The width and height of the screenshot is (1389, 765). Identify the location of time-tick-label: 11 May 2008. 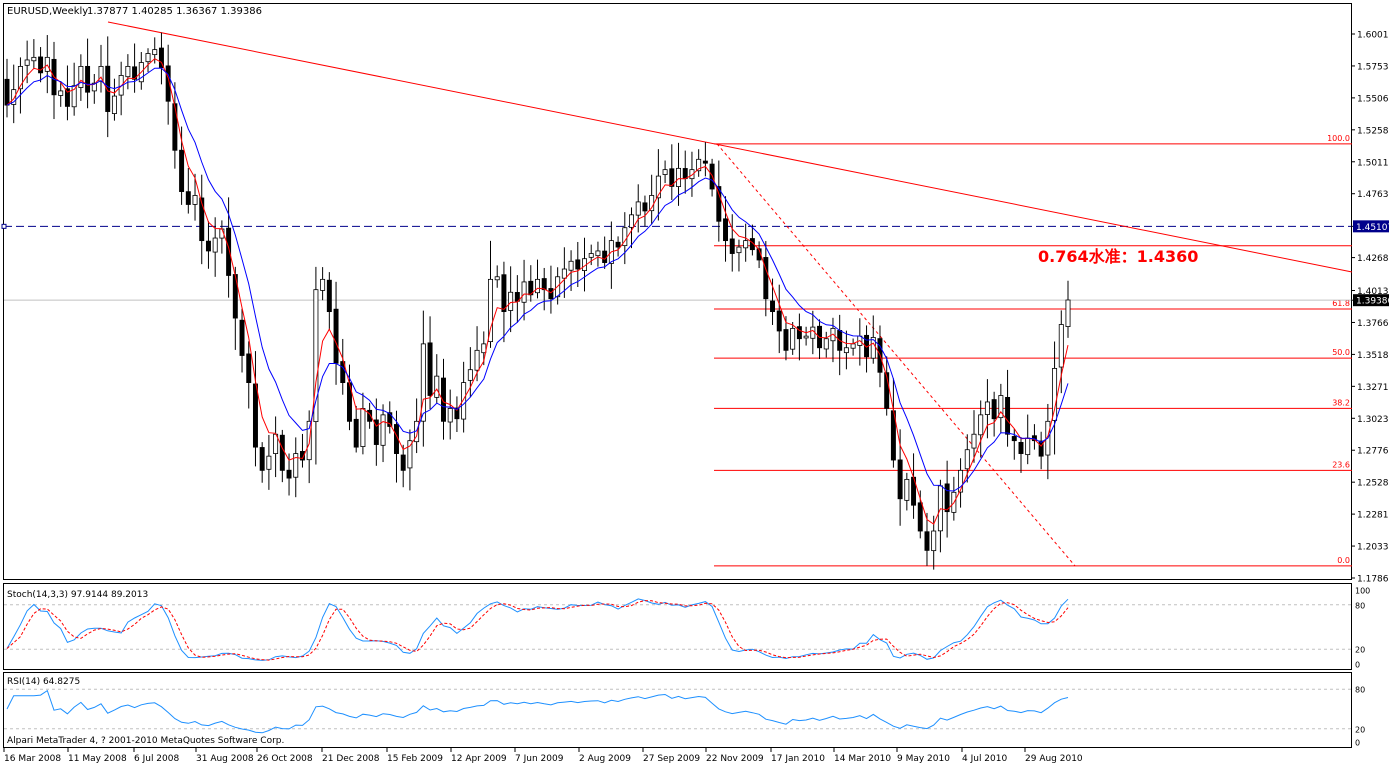
(97, 759).